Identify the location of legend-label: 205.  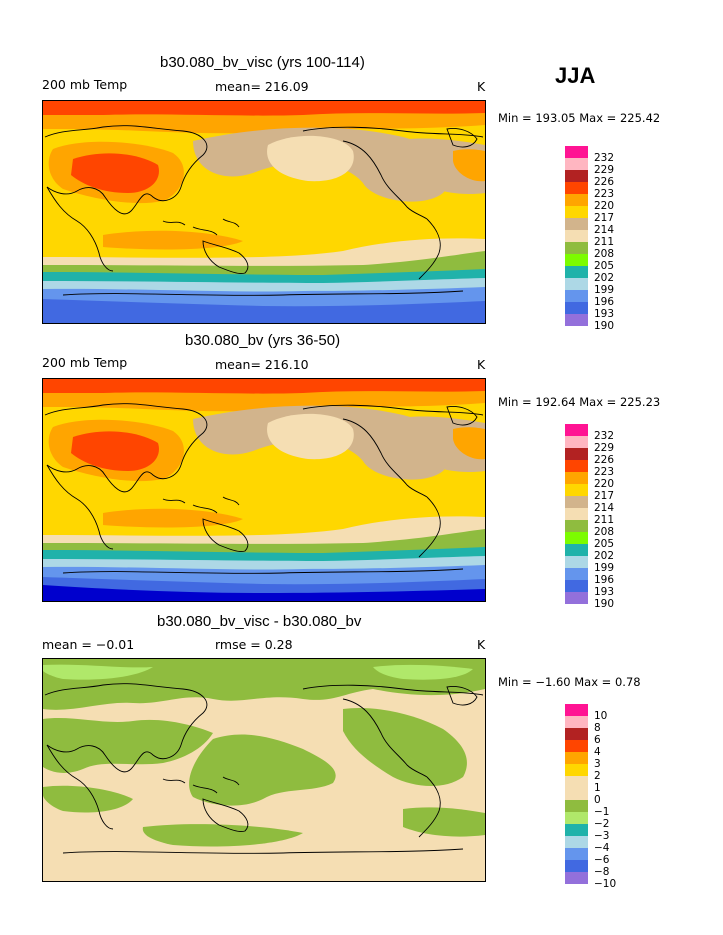
(604, 544).